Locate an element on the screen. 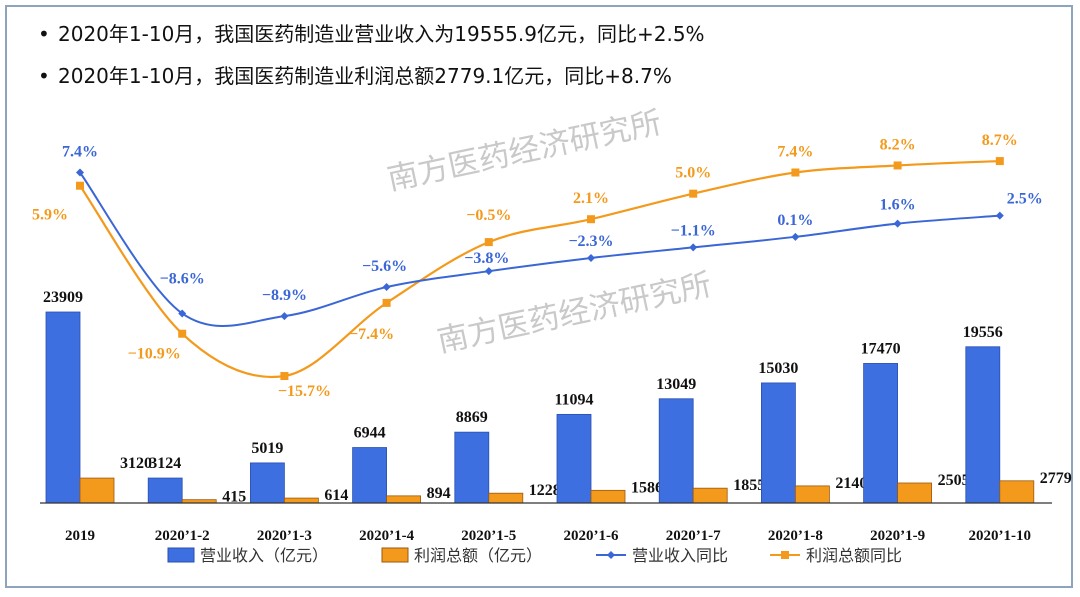  profit-yoy-label: 8.7% is located at coordinates (1000, 140).